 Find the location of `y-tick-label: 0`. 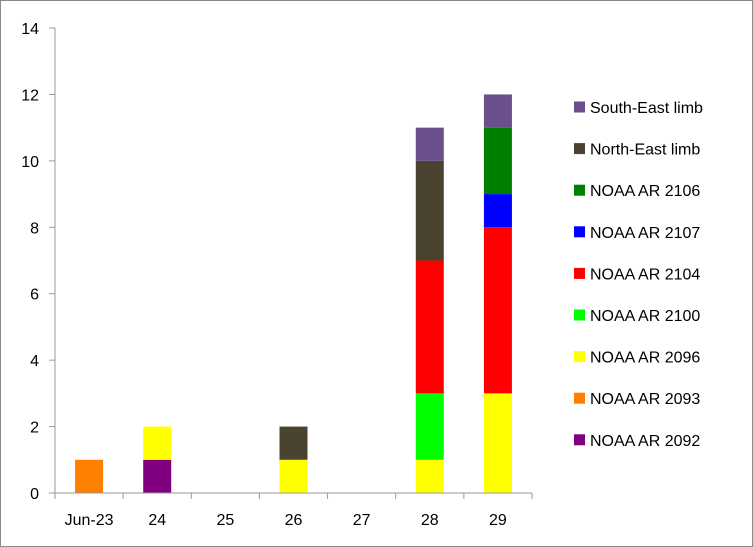

y-tick-label: 0 is located at coordinates (34, 494).